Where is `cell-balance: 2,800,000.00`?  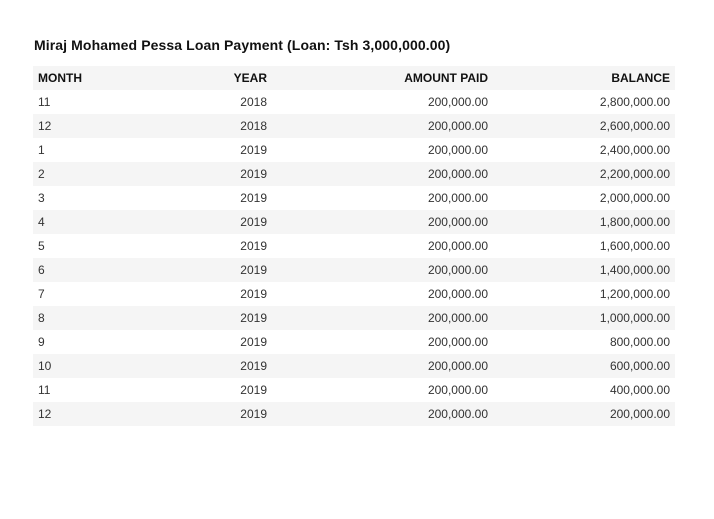
cell-balance: 2,800,000.00 is located at coordinates (634, 102).